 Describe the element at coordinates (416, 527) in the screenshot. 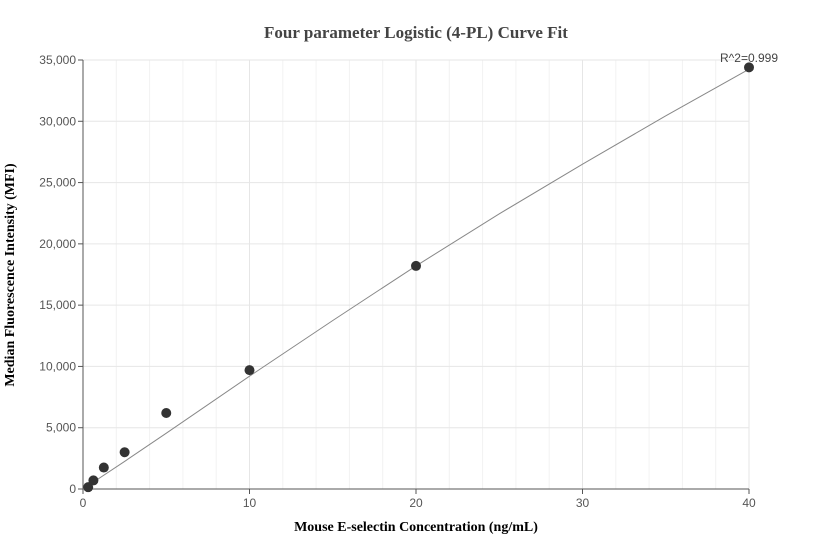

I see `x-axis-title: Mouse E-selectin Concentration (ng/mL)` at that location.